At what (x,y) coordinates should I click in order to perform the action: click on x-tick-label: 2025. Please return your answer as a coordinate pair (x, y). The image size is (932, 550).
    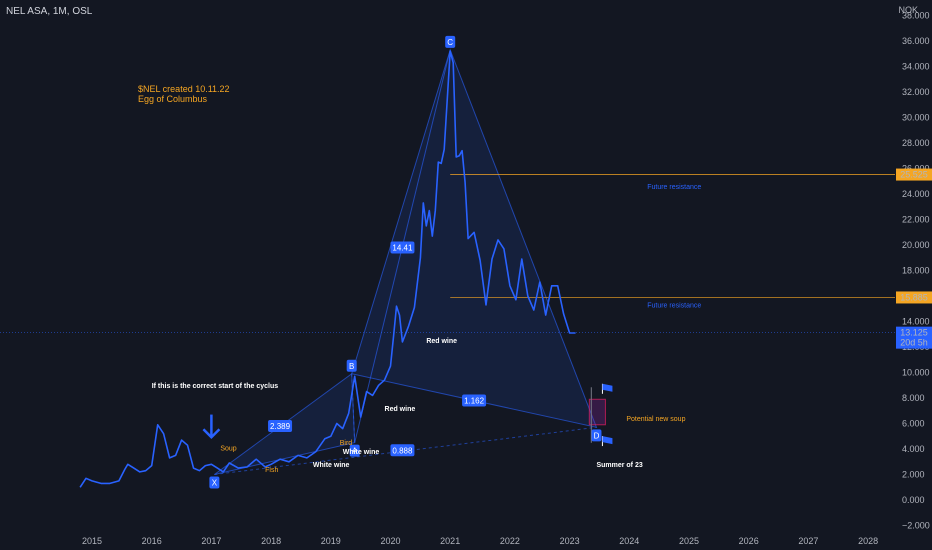
    Looking at the image, I should click on (689, 541).